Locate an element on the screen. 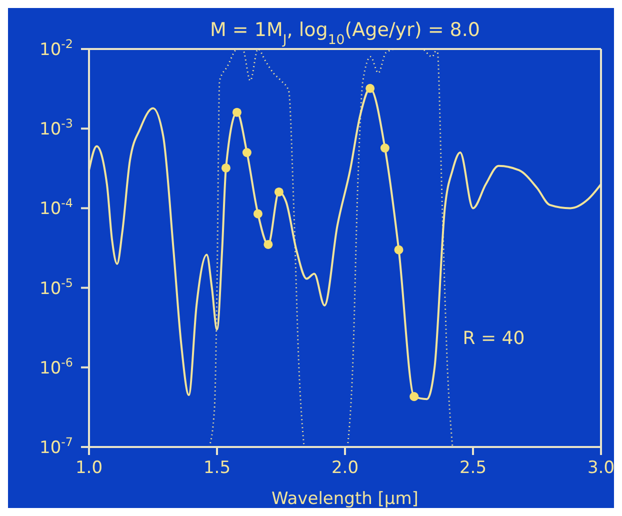  y-tick-label: 10$^{-7}$ is located at coordinates (56, 446).